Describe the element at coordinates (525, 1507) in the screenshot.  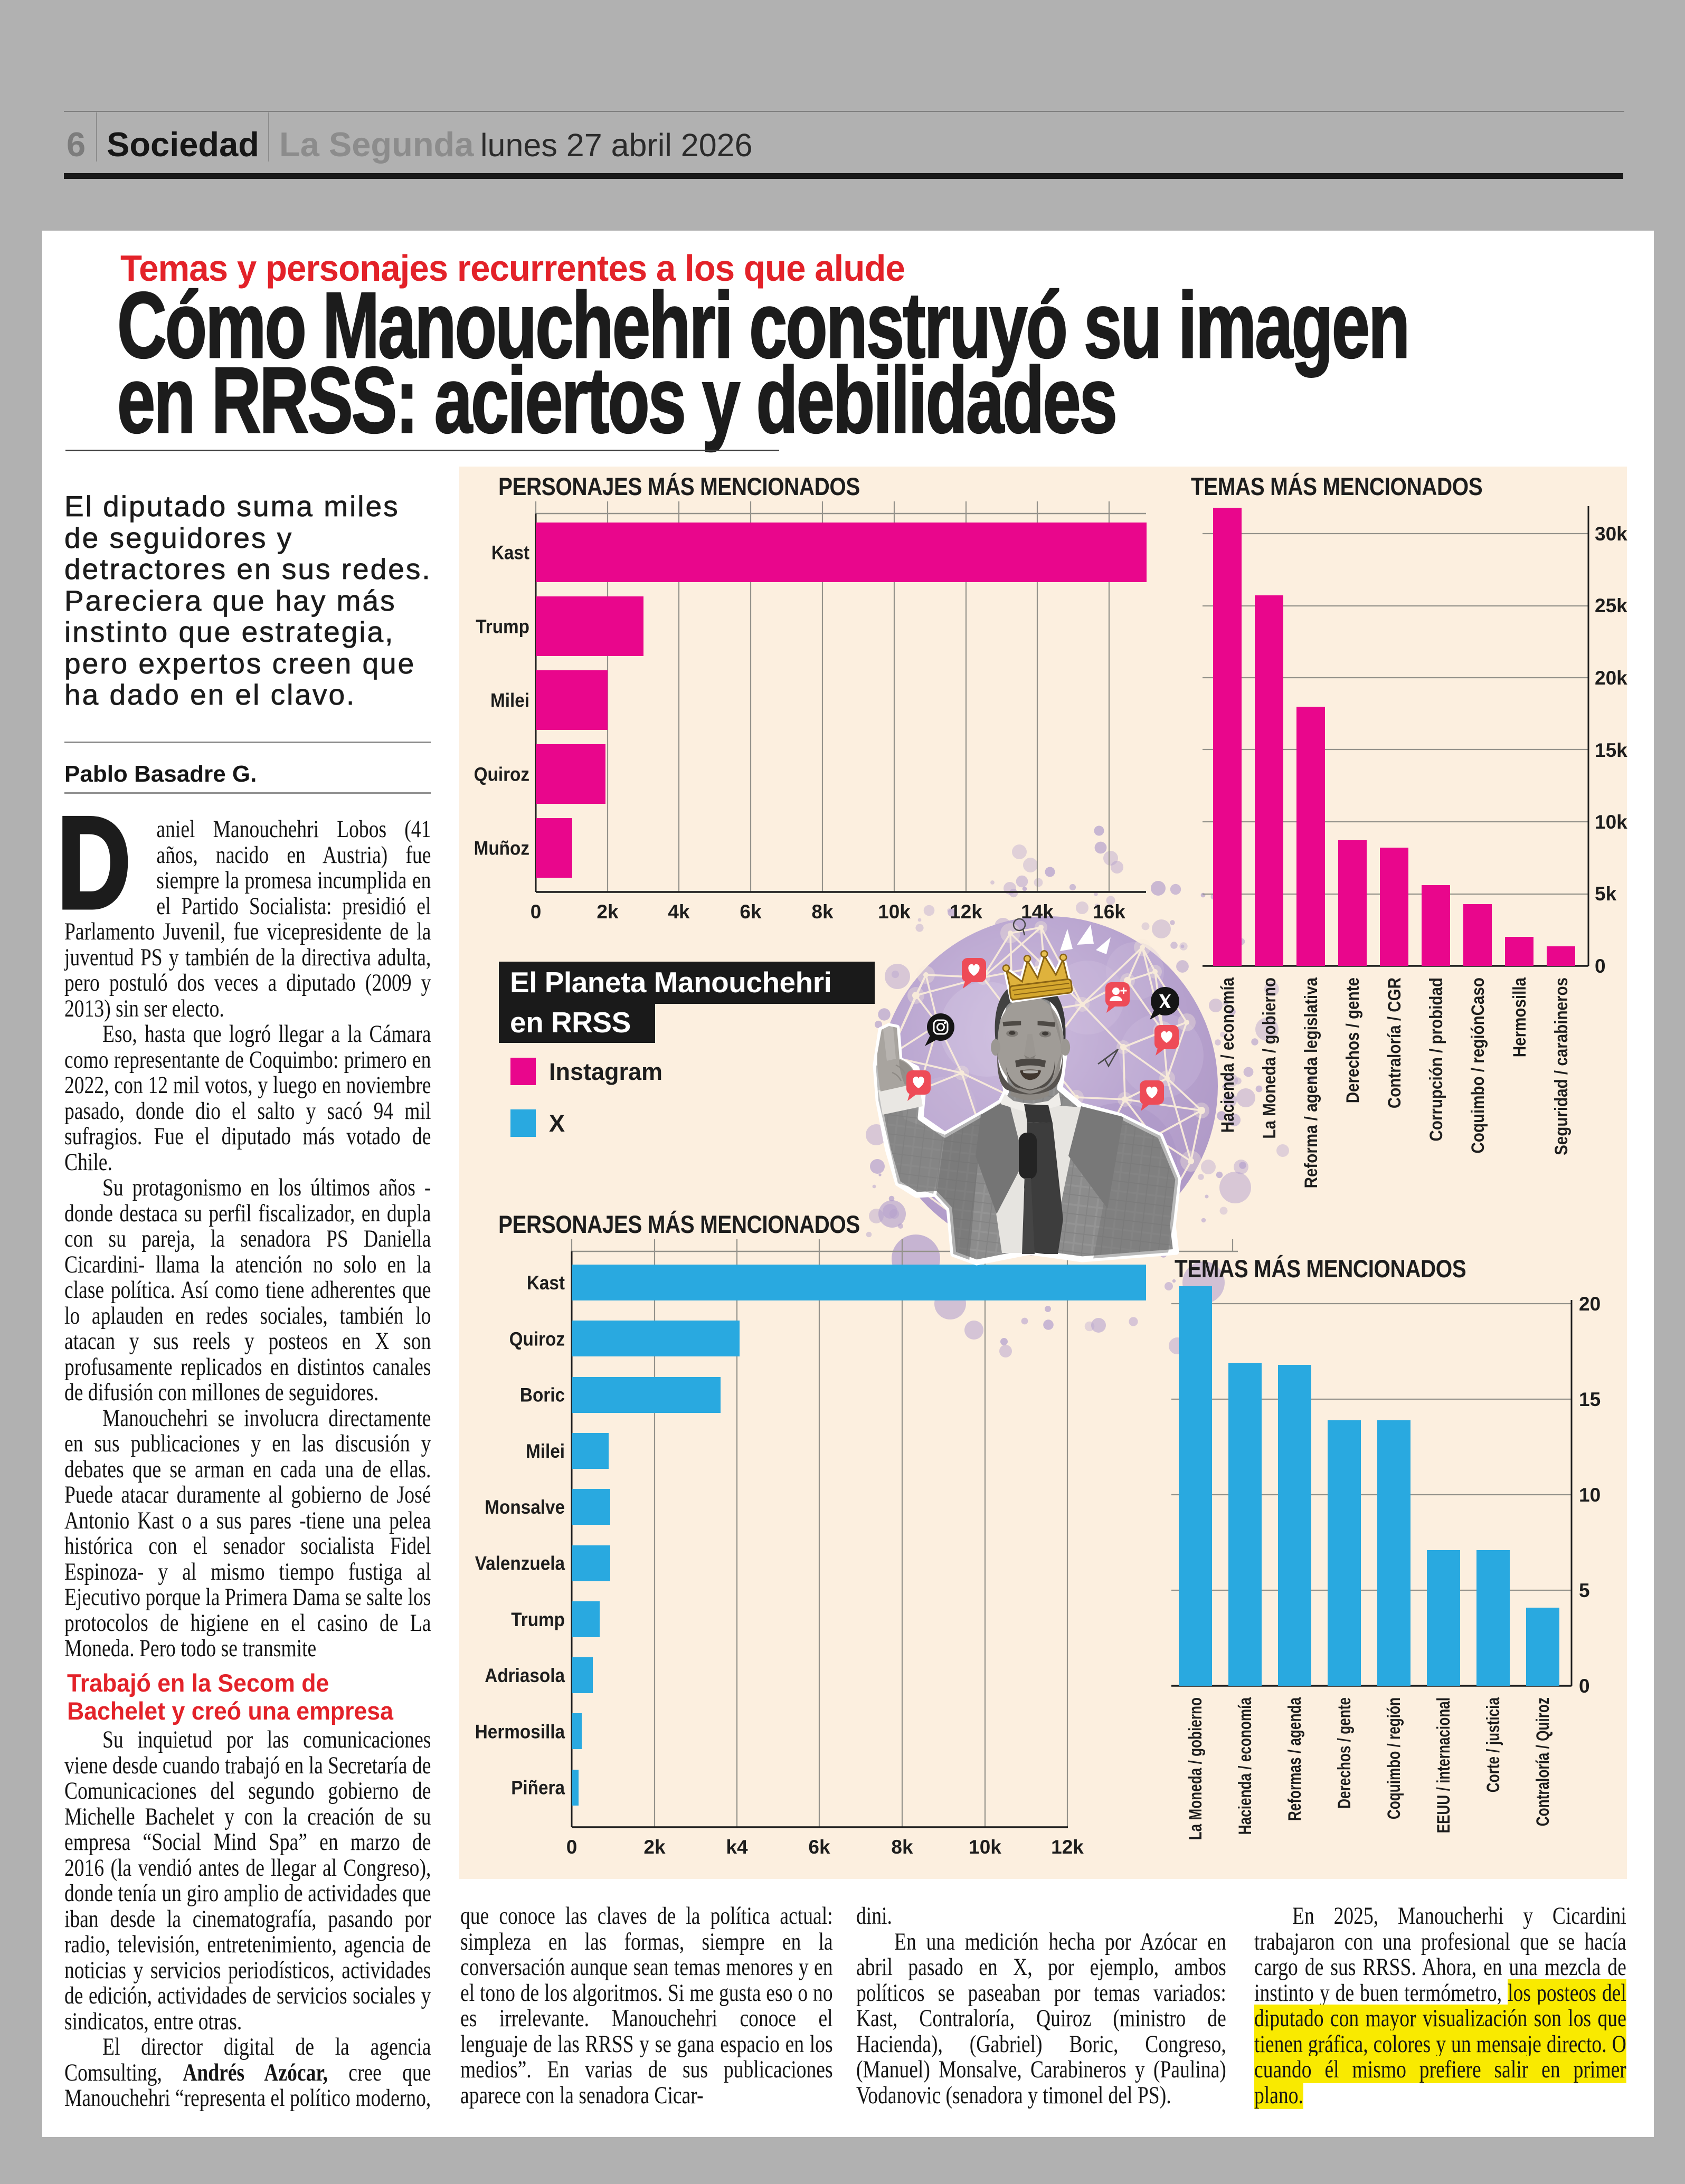
I see `svg-text: Monsalve` at that location.